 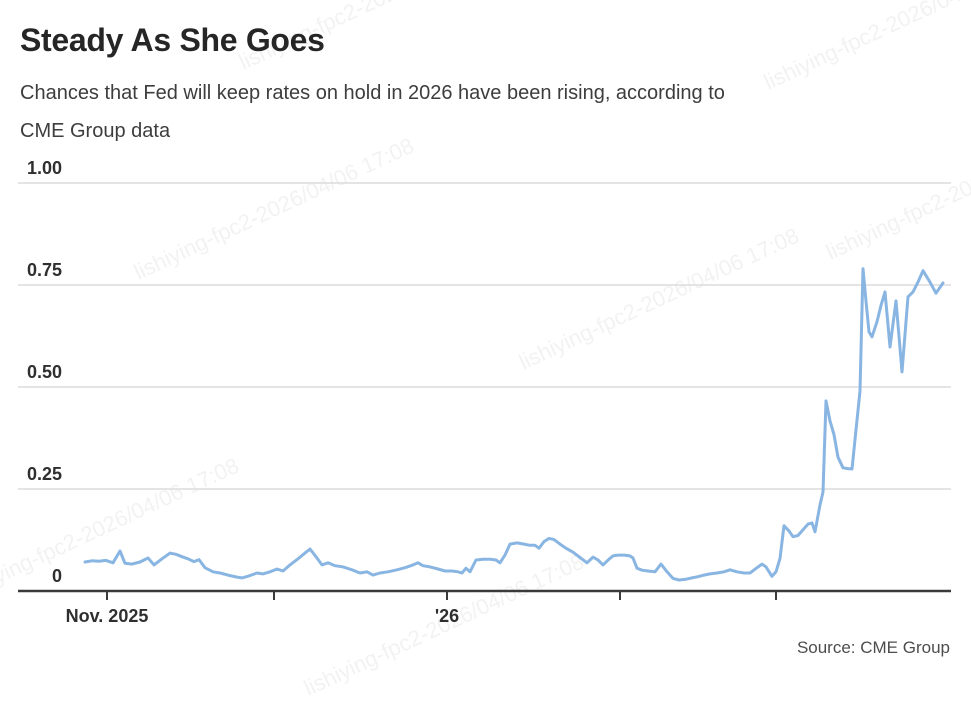 I want to click on x-axis-label: '26, so click(x=447, y=616).